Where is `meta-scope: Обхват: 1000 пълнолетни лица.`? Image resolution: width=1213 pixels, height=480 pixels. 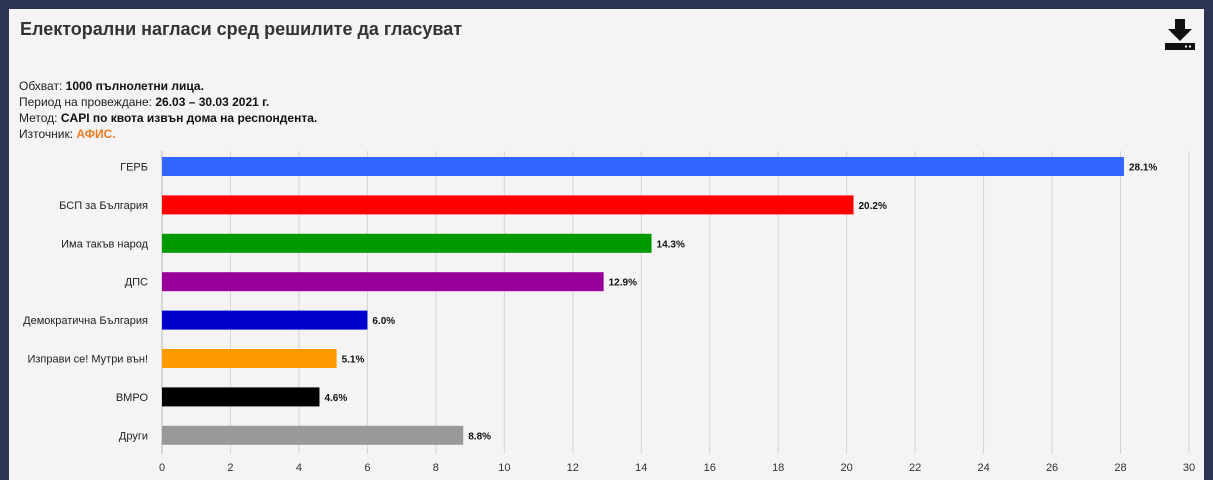 meta-scope: Обхват: 1000 пълнолетни лица. is located at coordinates (168, 86).